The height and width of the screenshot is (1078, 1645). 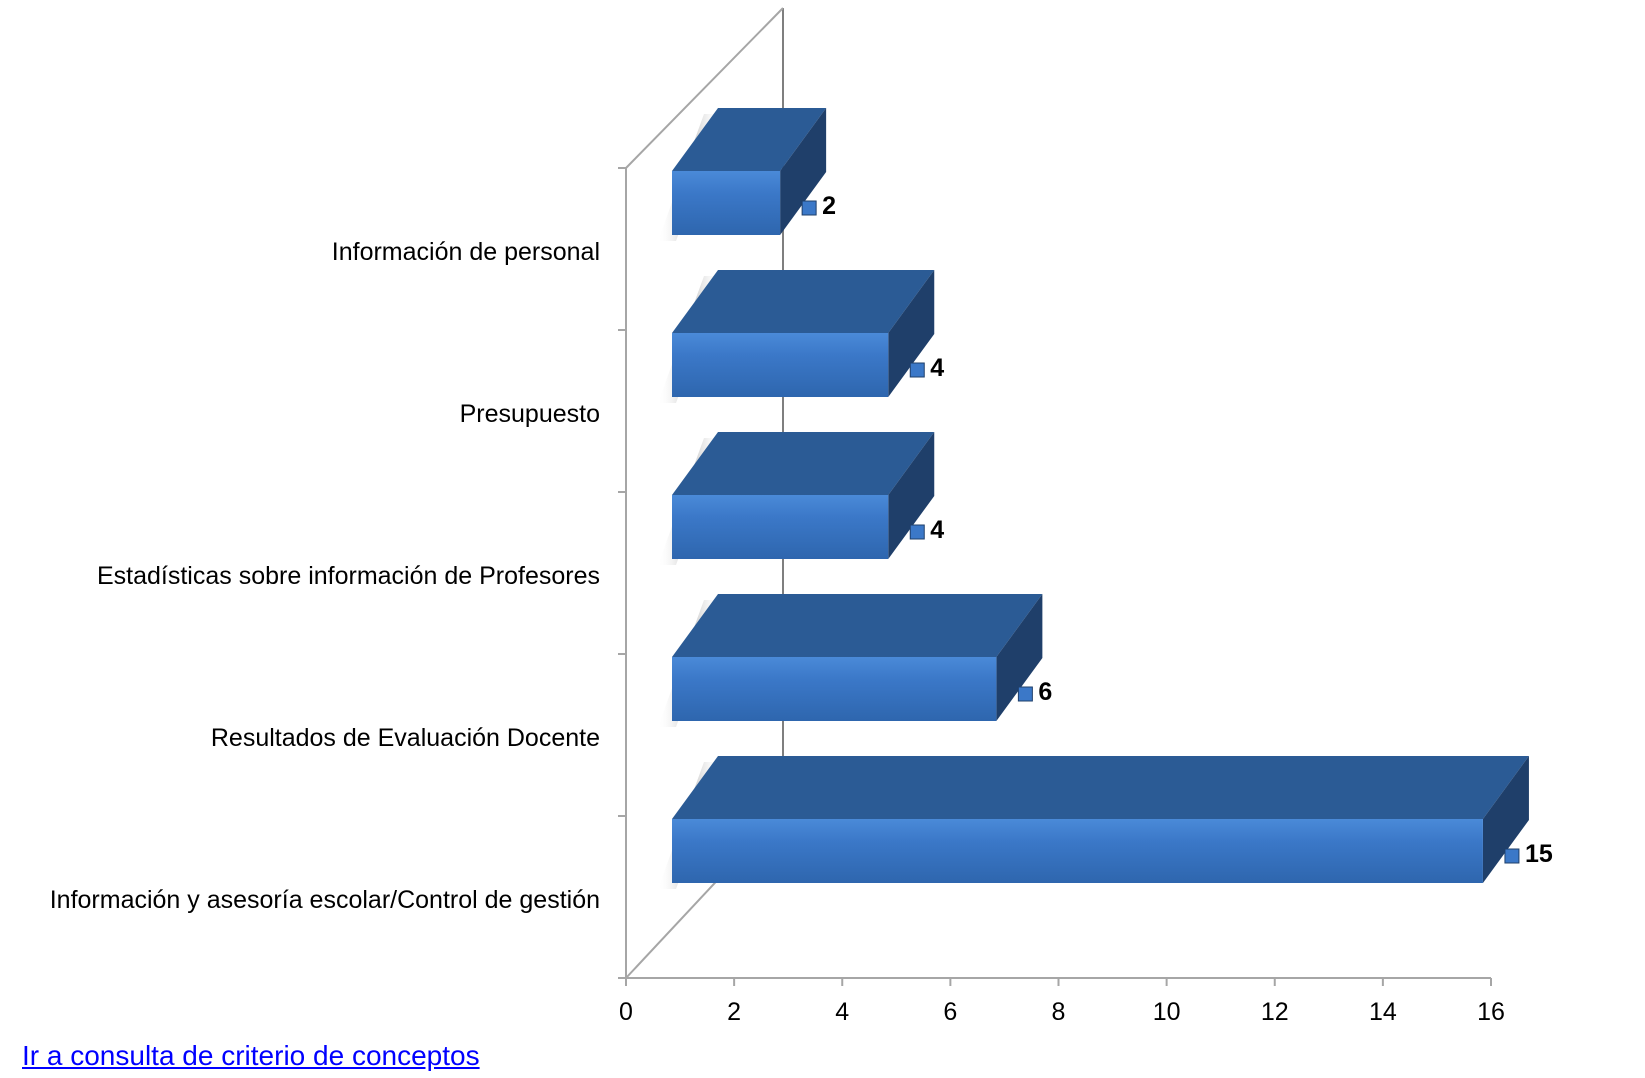 I want to click on bar-group: 2, so click(x=747, y=174).